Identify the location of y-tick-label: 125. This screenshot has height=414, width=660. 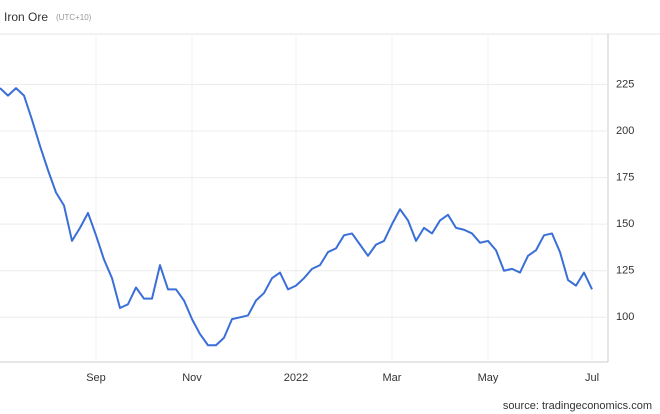
(625, 271).